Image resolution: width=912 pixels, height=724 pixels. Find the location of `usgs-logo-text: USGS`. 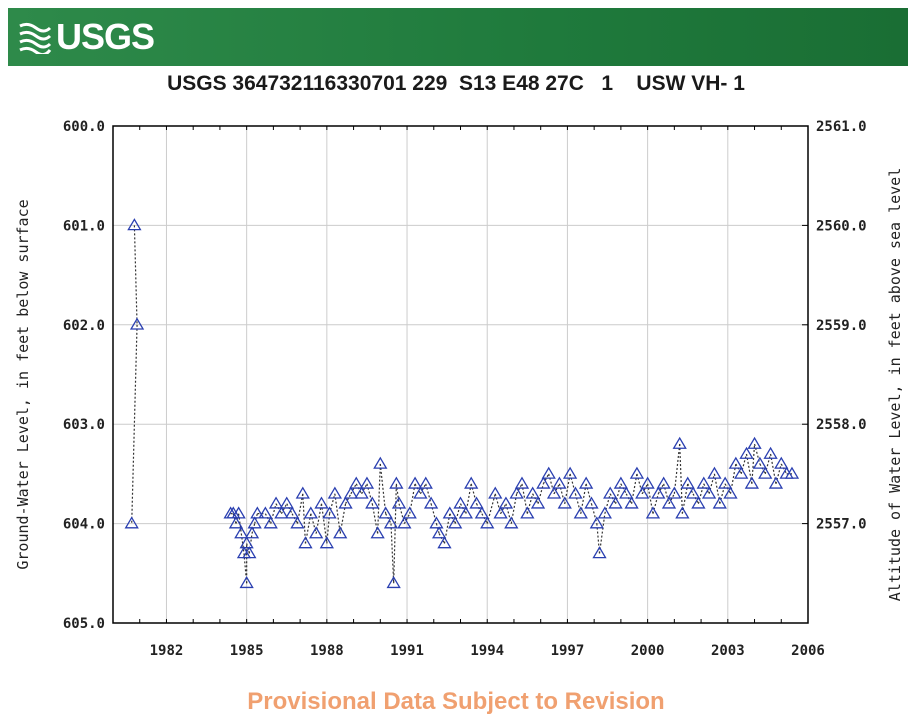

usgs-logo-text: USGS is located at coordinates (105, 36).